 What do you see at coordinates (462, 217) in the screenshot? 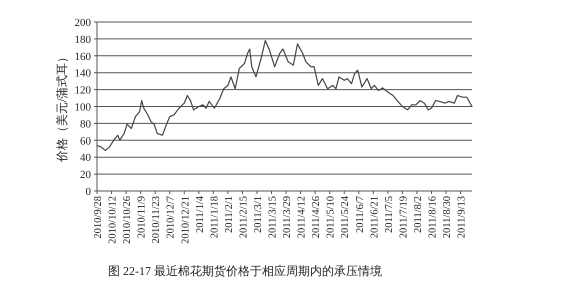
I see `x-tick-label: 2011/9/13` at bounding box center [462, 217].